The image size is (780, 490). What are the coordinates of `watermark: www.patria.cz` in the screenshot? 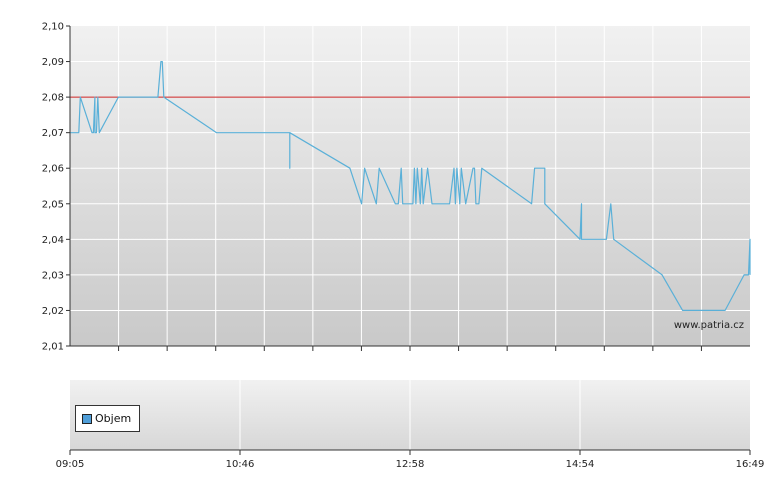 It's located at (709, 325).